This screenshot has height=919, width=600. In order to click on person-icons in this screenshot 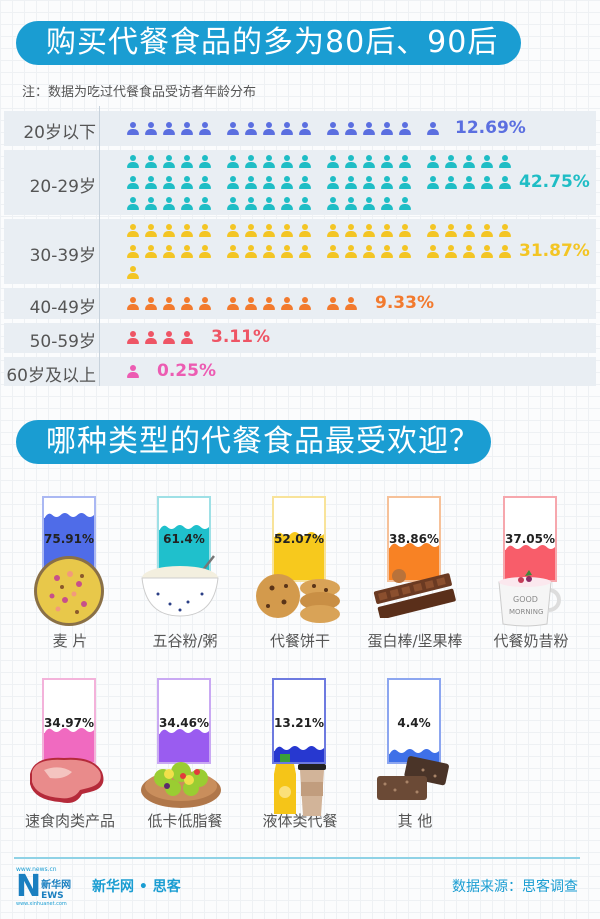, I will do `click(163, 338)`.